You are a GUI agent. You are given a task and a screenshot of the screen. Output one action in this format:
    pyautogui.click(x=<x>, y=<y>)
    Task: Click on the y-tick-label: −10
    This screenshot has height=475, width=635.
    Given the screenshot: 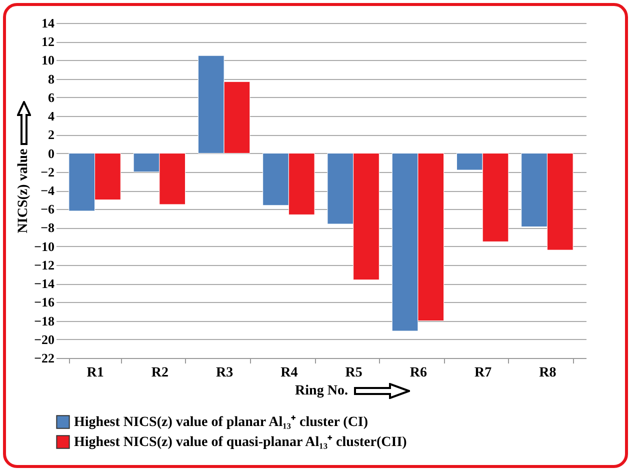 What is the action you would take?
    pyautogui.click(x=44, y=246)
    